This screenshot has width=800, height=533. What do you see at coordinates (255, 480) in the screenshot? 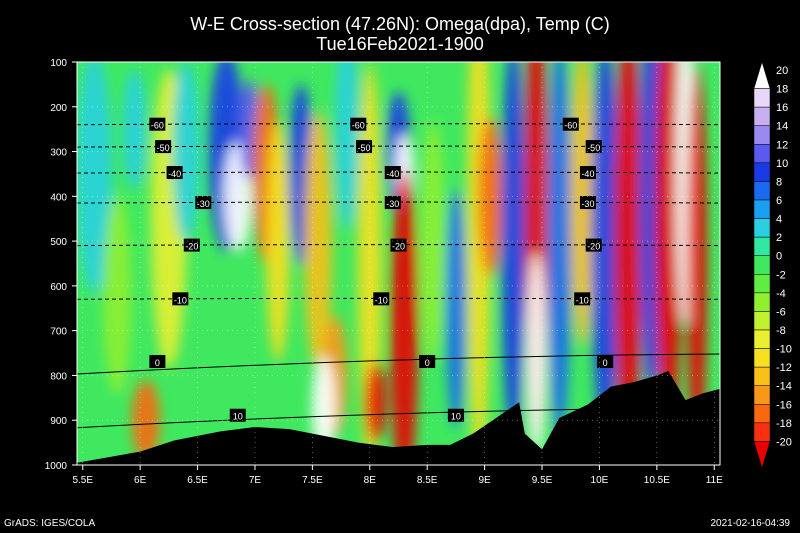
I see `x-tick-label: 7E` at bounding box center [255, 480].